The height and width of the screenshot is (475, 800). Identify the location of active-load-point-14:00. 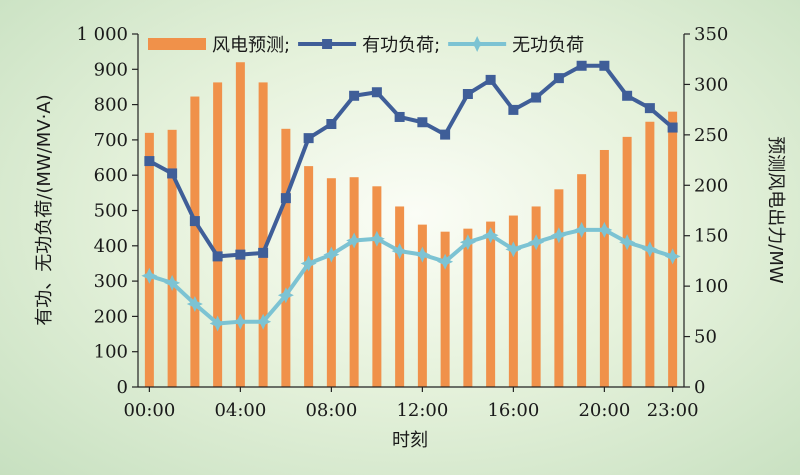
(467, 94).